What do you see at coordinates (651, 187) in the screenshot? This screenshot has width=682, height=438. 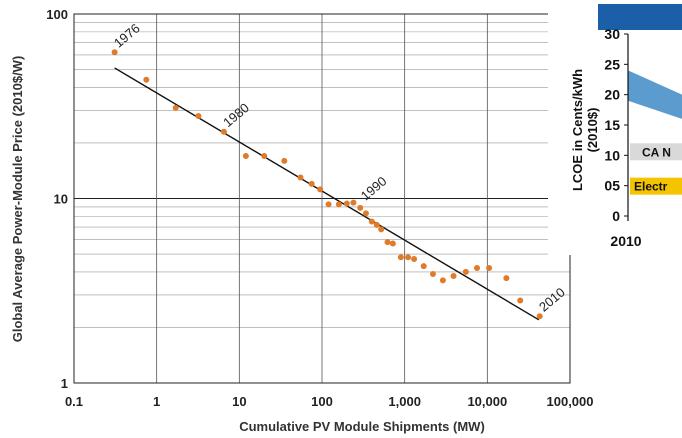 I see `inset-electr-label: Electr` at bounding box center [651, 187].